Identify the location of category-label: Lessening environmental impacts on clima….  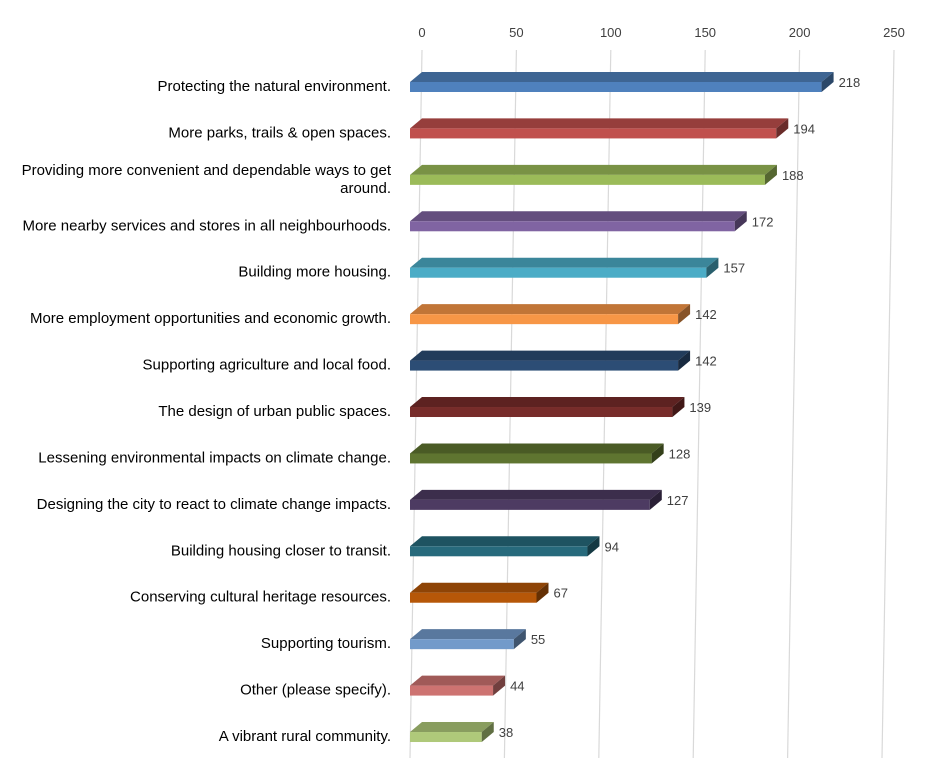
(214, 457).